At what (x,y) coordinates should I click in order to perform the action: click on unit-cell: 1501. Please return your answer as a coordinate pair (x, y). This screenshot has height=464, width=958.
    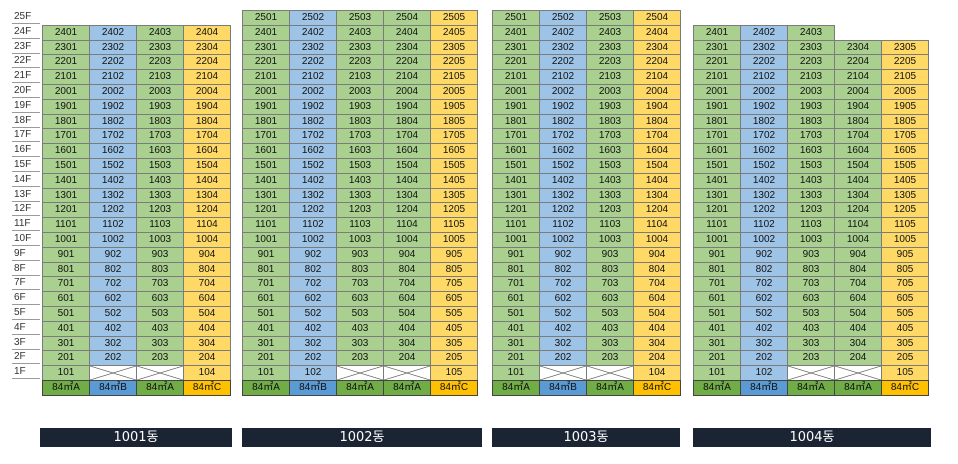
    Looking at the image, I should click on (717, 166).